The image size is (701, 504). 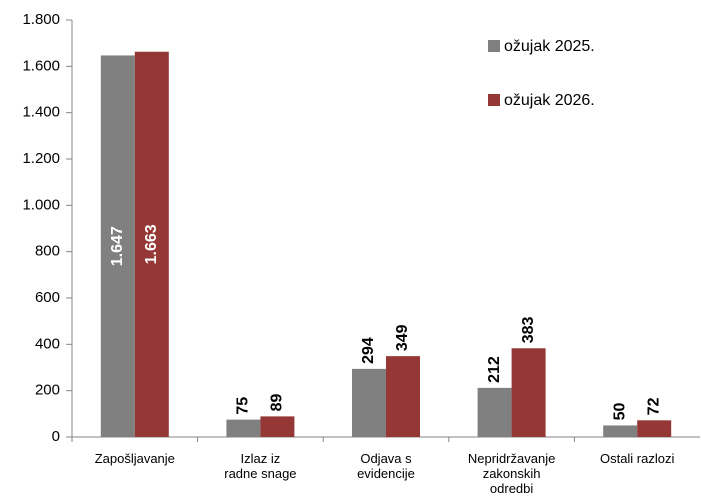 What do you see at coordinates (47, 297) in the screenshot?
I see `y-tick-label: 600` at bounding box center [47, 297].